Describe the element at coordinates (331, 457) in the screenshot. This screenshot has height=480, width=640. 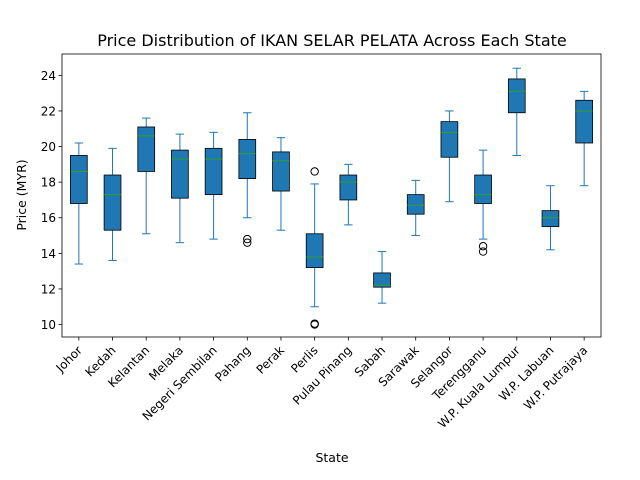
I see `x-axis-label: State` at that location.